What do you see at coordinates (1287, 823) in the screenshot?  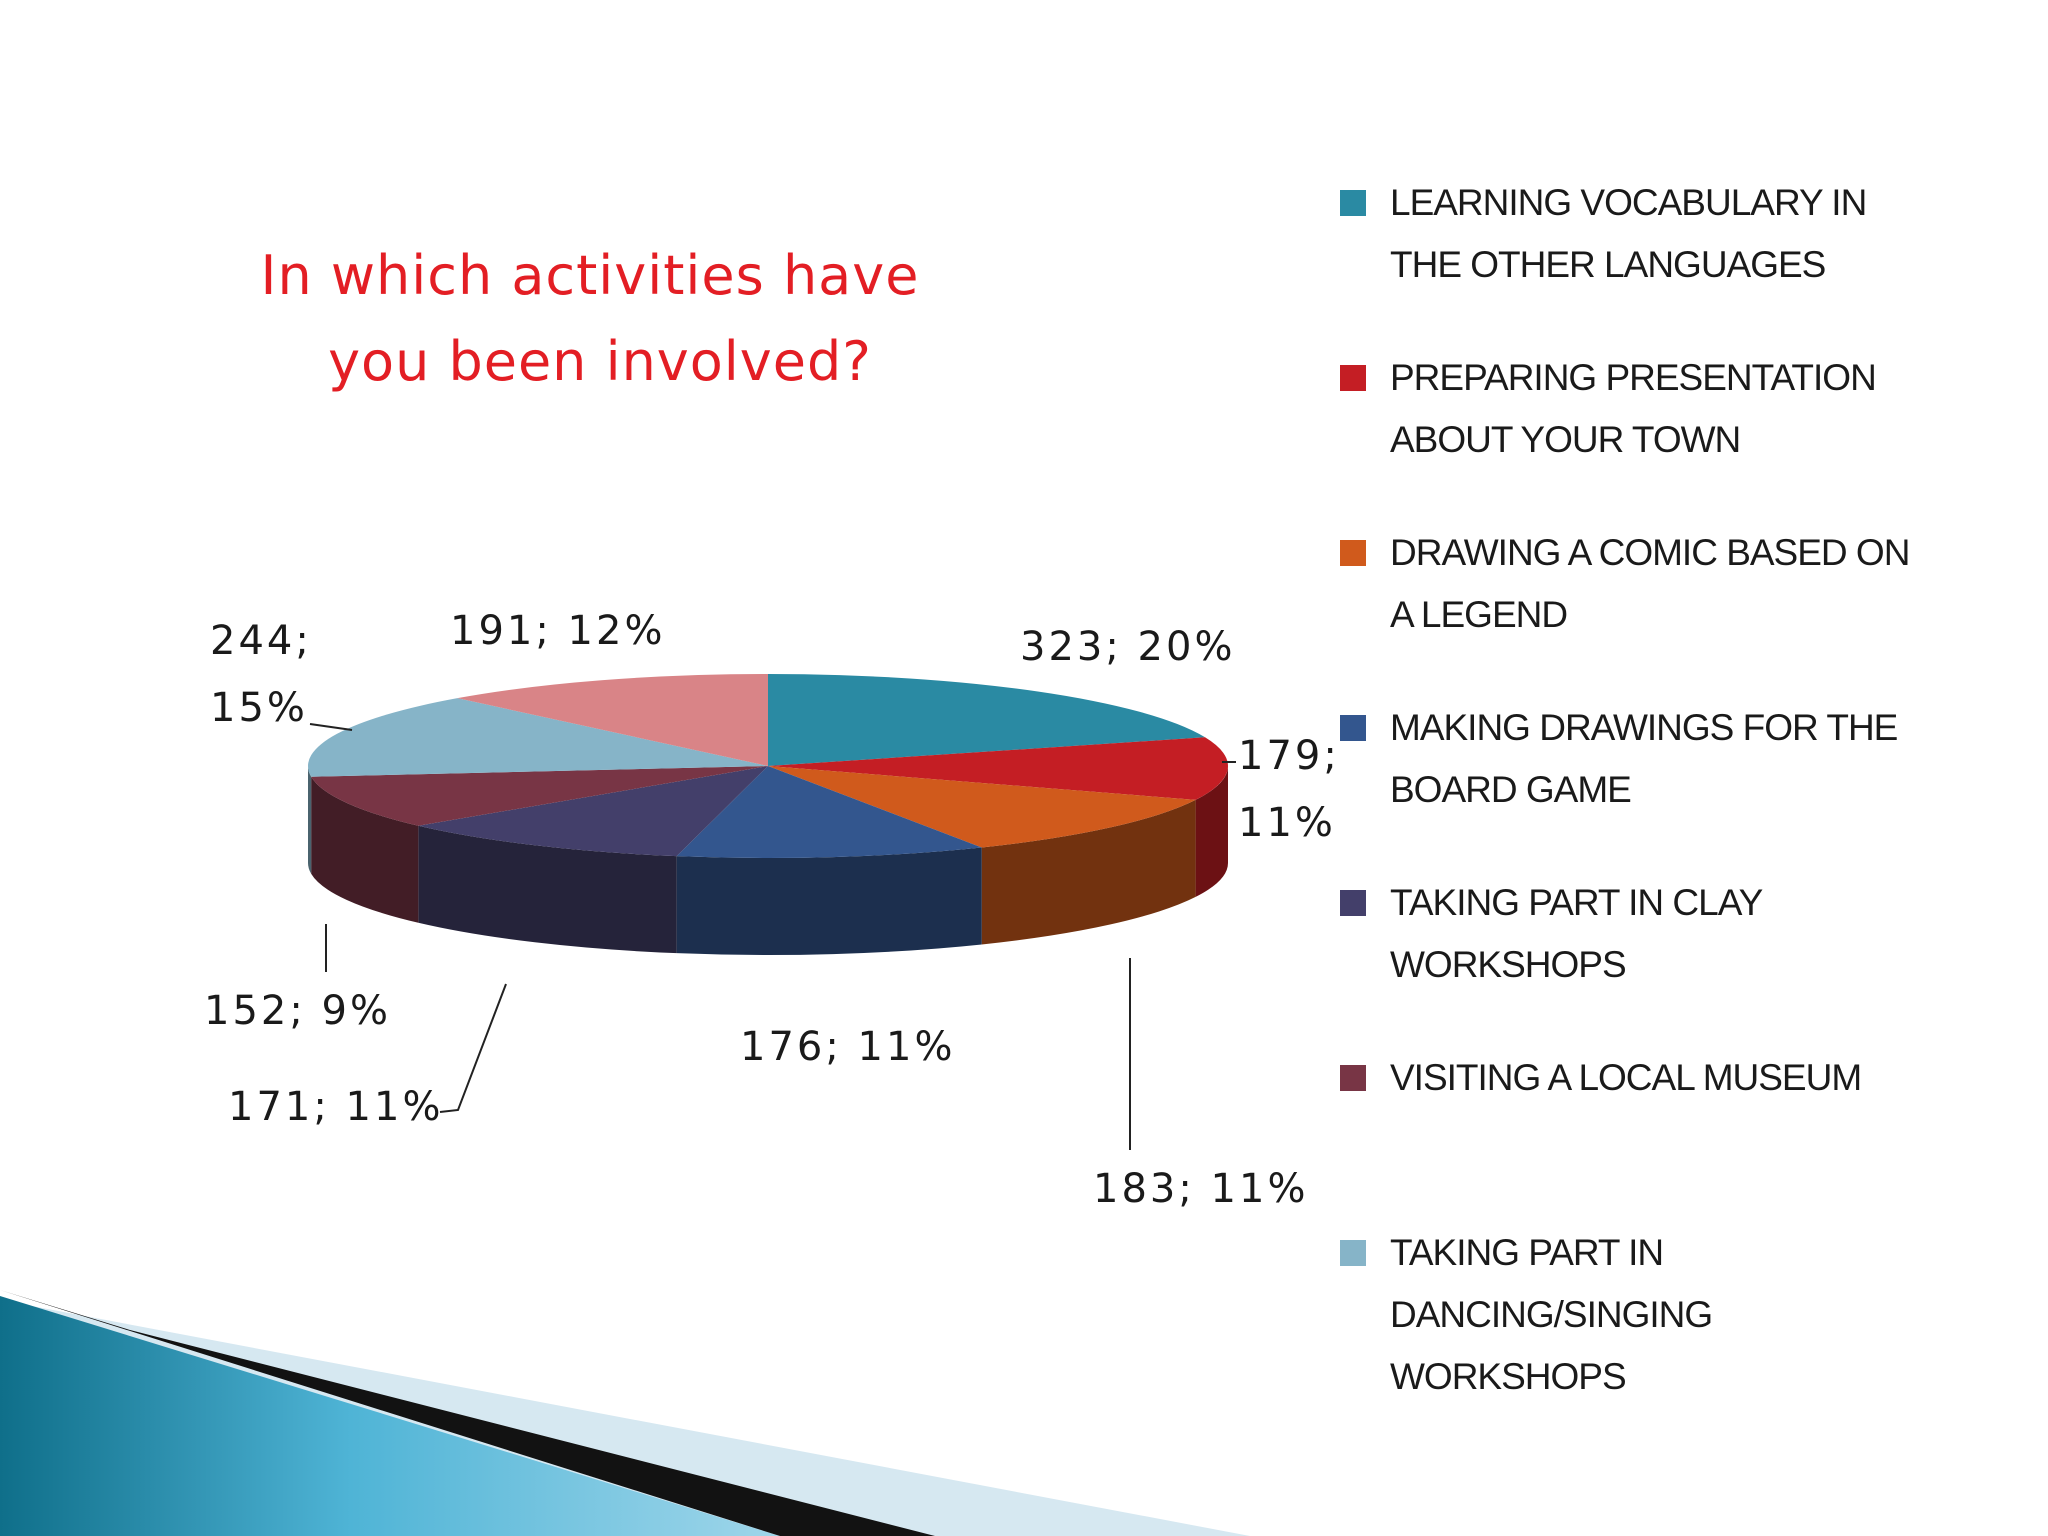 I see `data-label-1-line-1: 11%` at bounding box center [1287, 823].